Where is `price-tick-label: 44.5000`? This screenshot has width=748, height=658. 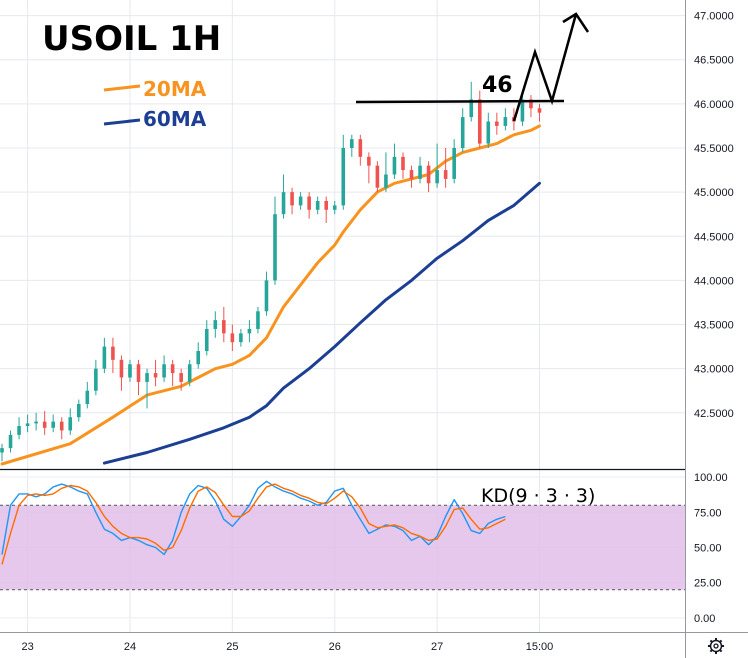 price-tick-label: 44.5000 is located at coordinates (714, 237).